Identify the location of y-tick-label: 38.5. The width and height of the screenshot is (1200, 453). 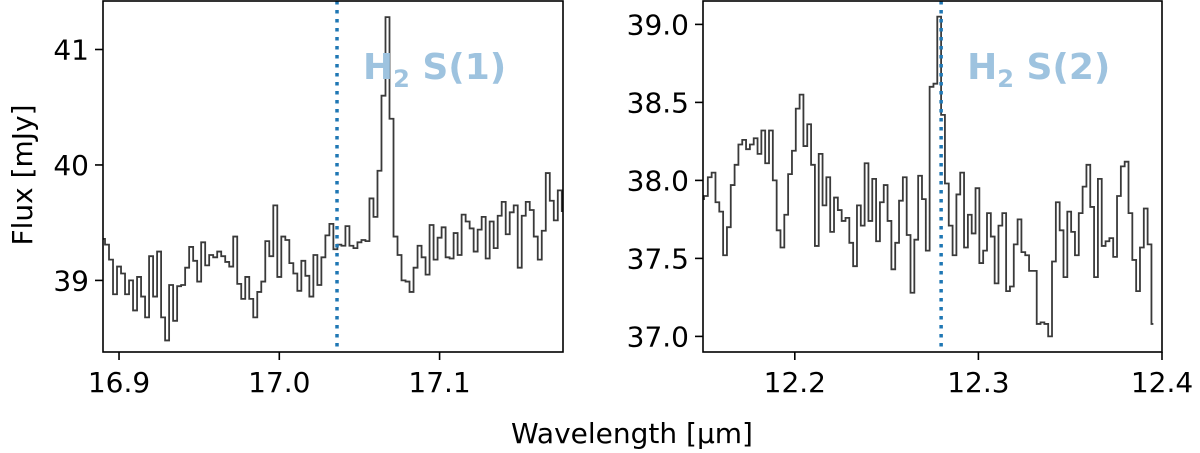
(658, 102).